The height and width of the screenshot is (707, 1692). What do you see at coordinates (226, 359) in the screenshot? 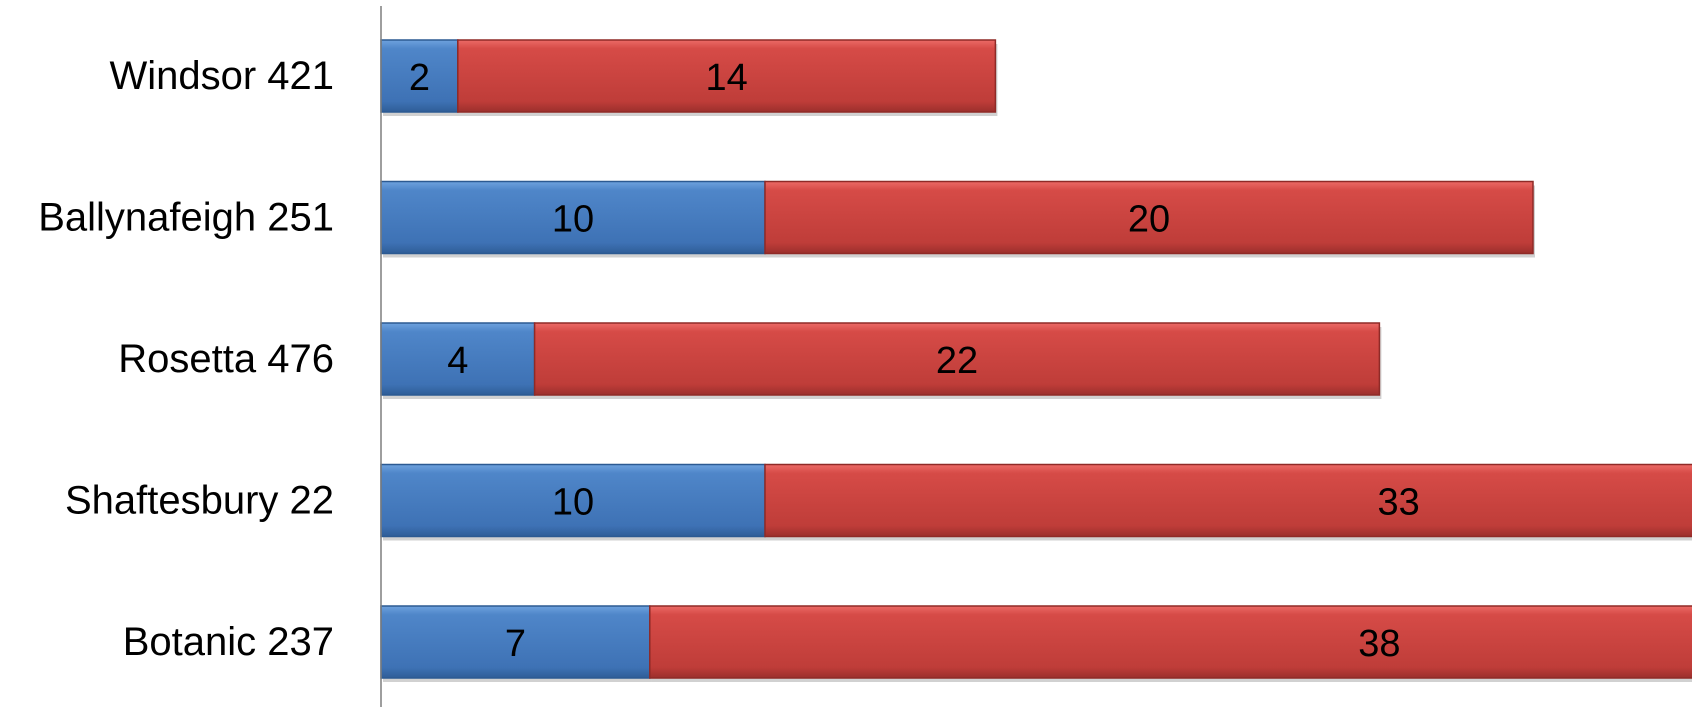
I see `category-label-2: Rosetta 476` at bounding box center [226, 359].